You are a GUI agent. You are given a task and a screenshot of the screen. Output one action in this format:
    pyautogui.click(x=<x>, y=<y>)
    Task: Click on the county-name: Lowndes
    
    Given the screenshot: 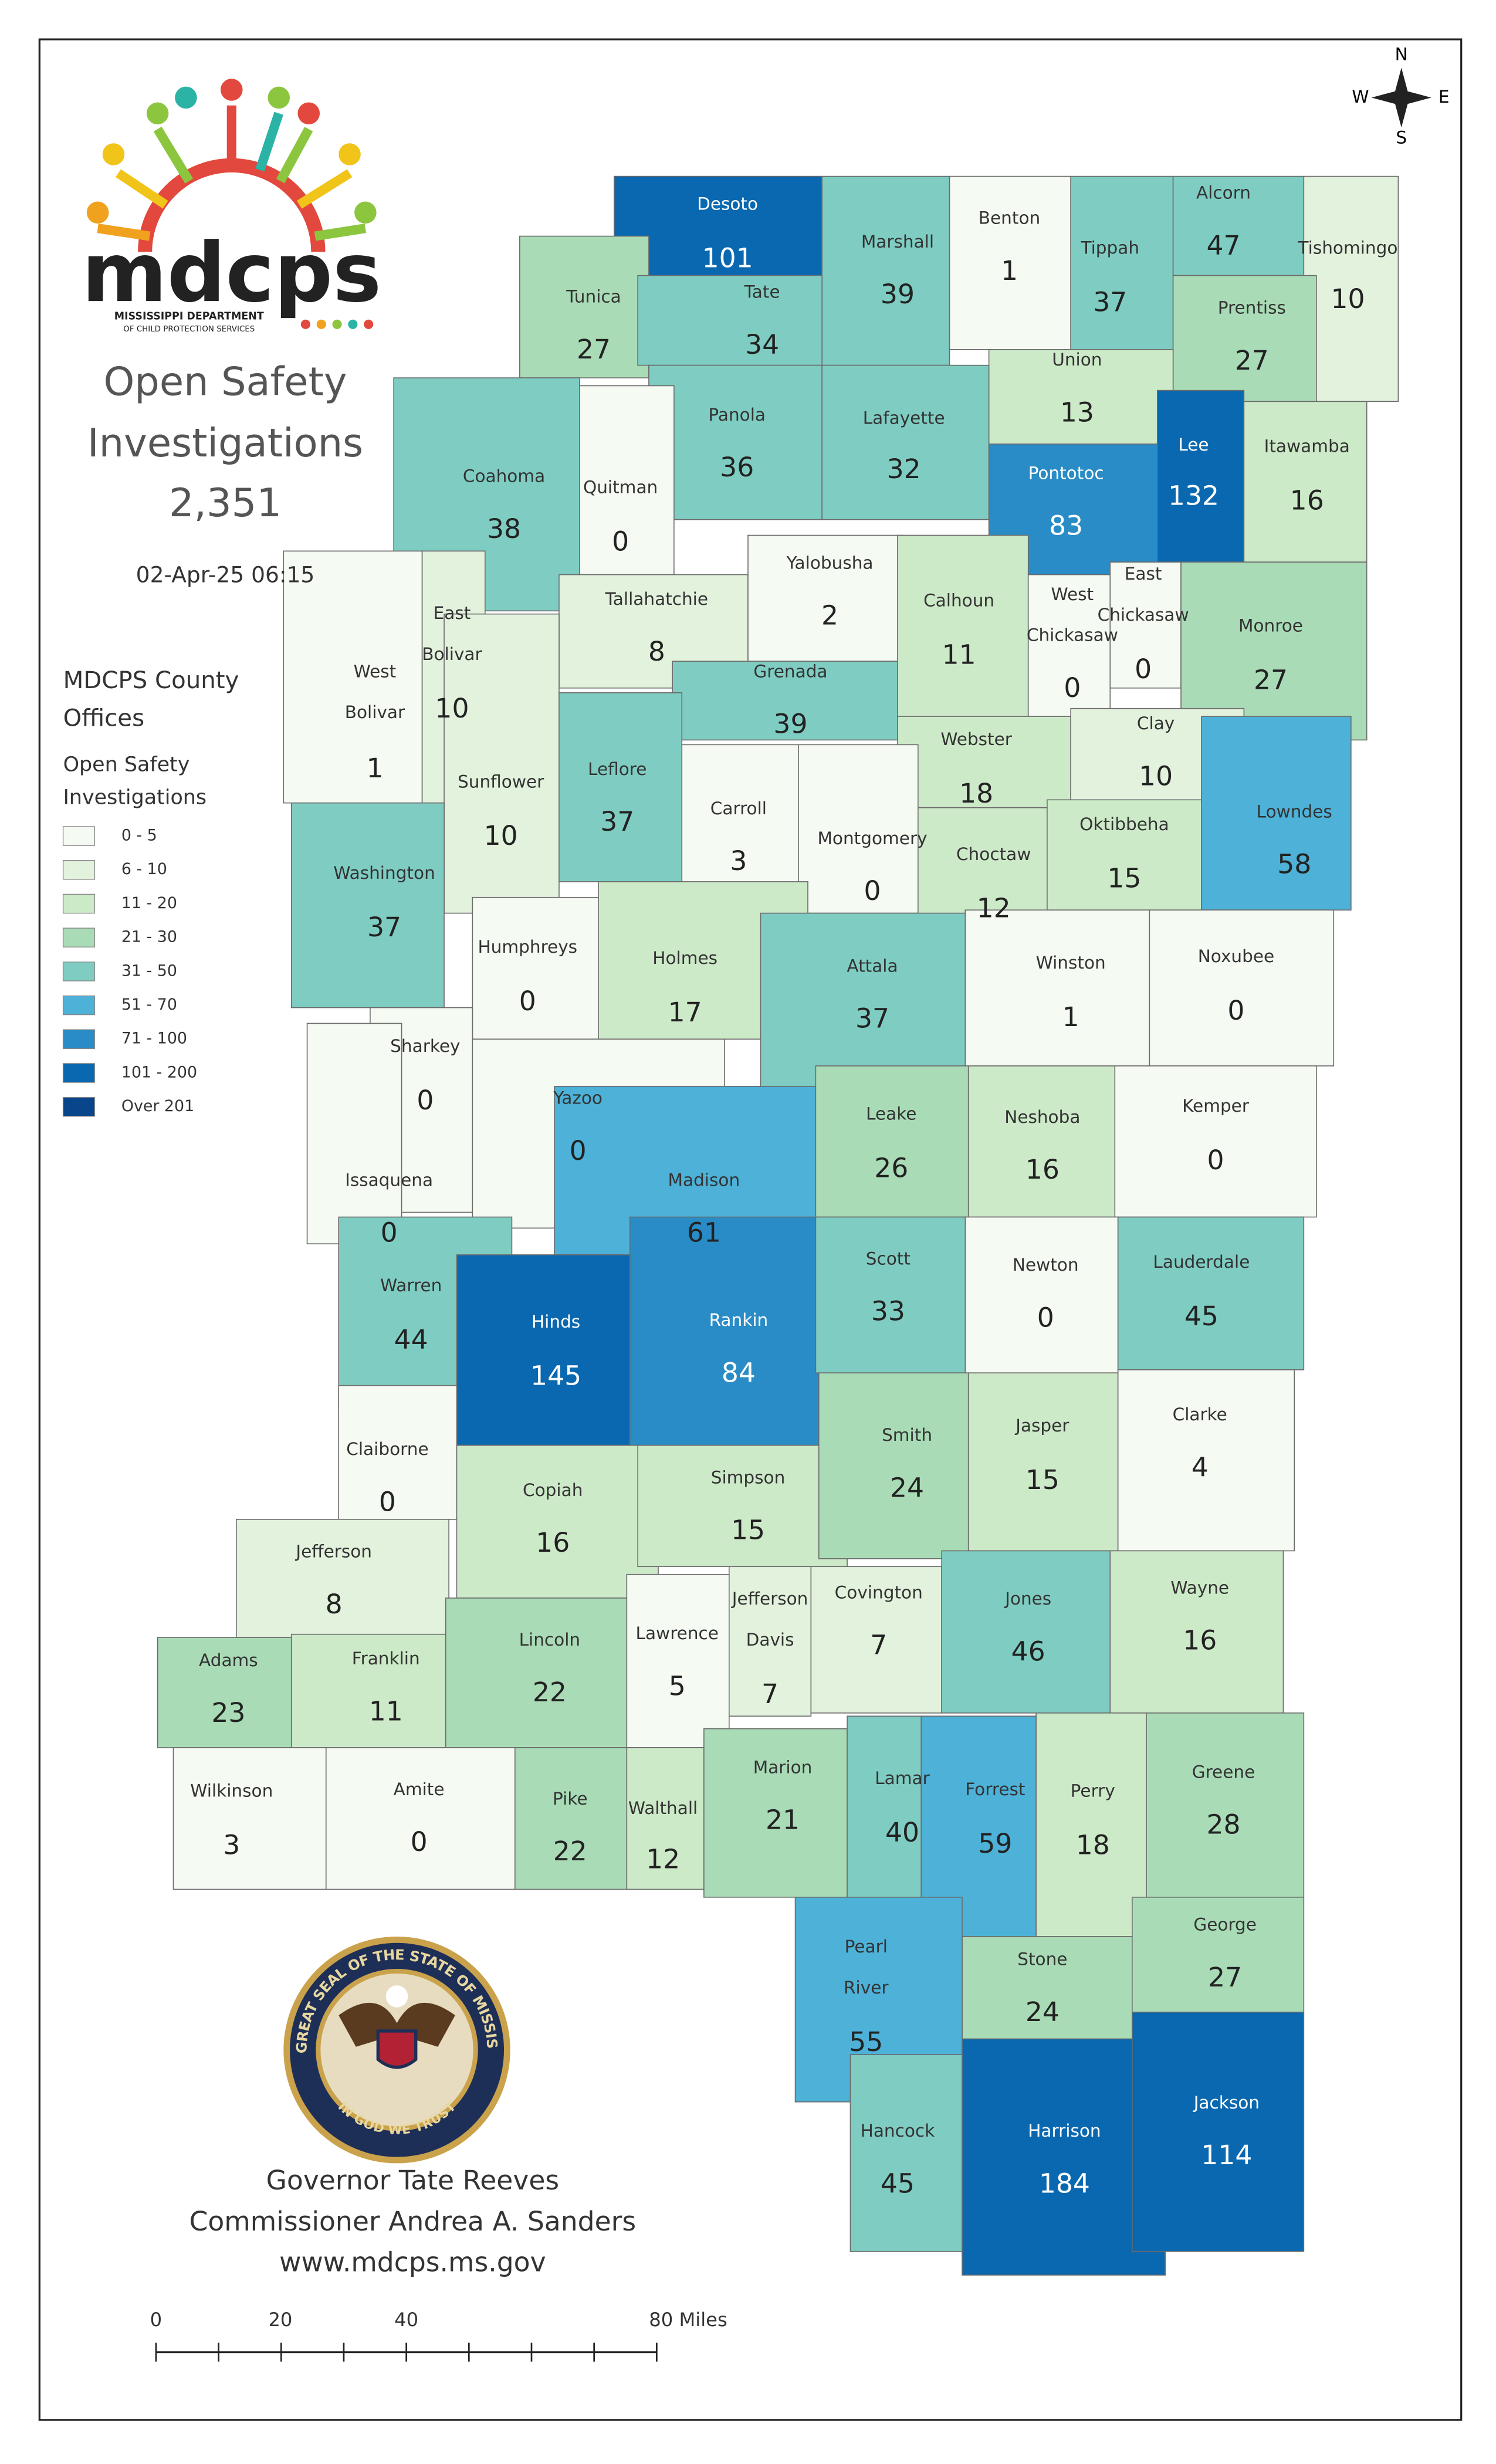 What is the action you would take?
    pyautogui.click(x=1294, y=811)
    